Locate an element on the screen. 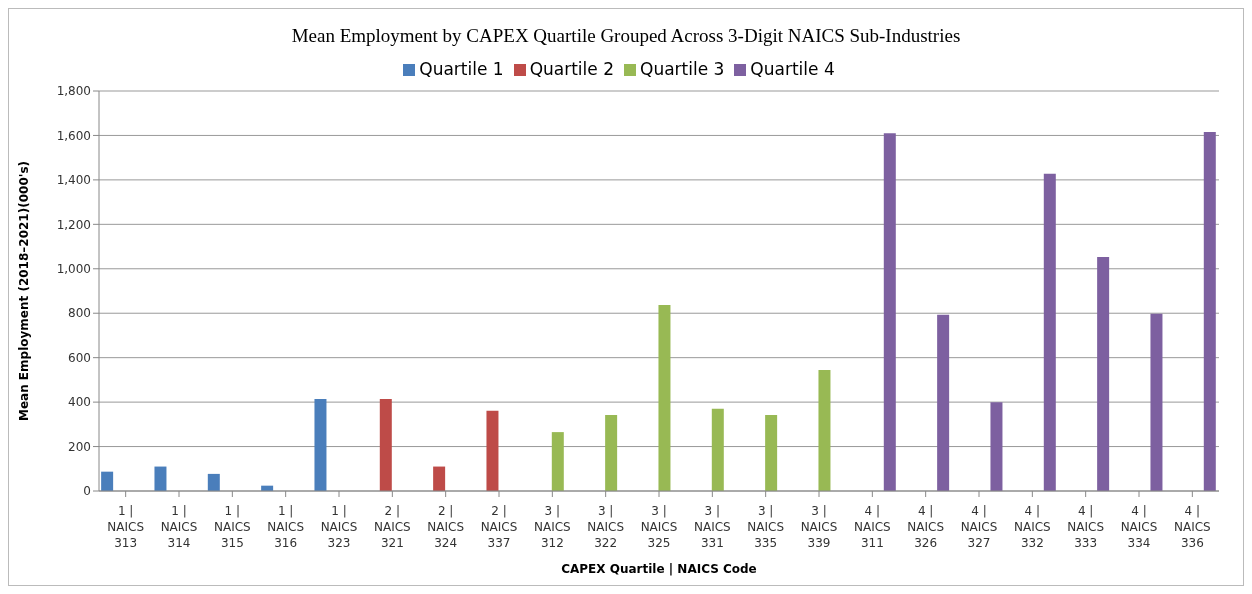 The width and height of the screenshot is (1252, 594). x-tick-label: 3 | NAICS 335 is located at coordinates (766, 527).